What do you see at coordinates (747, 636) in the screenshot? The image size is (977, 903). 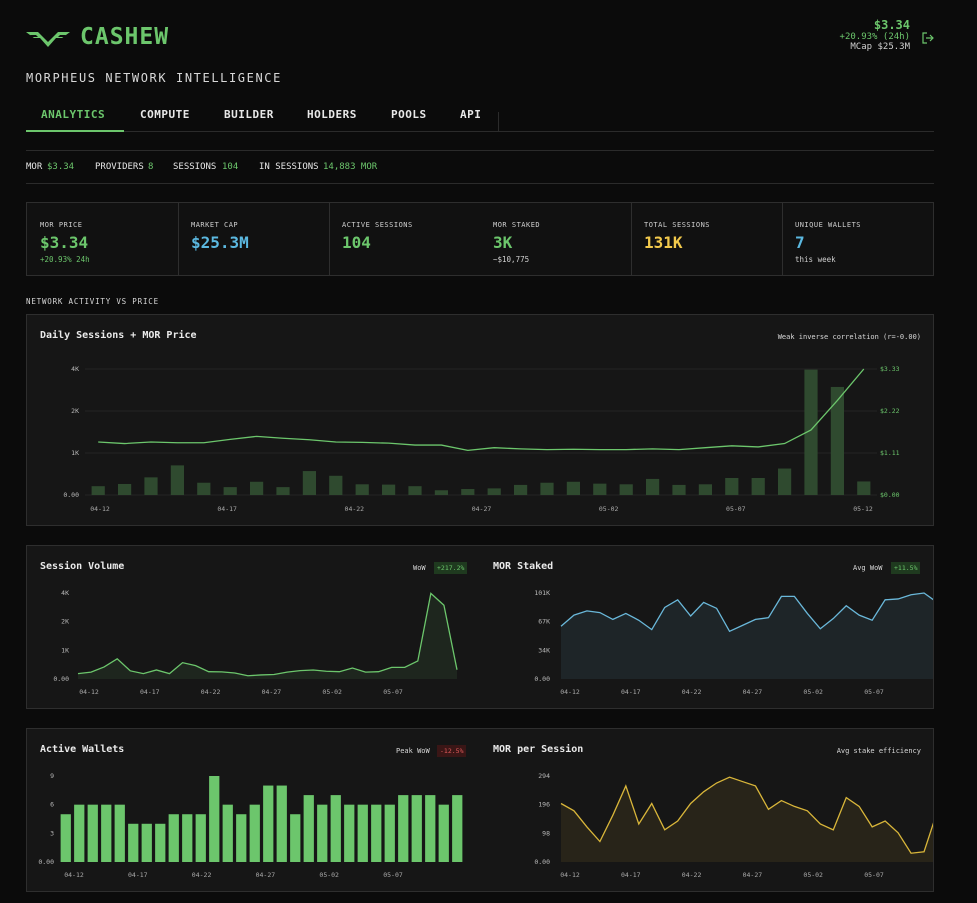 I see `series-area` at bounding box center [747, 636].